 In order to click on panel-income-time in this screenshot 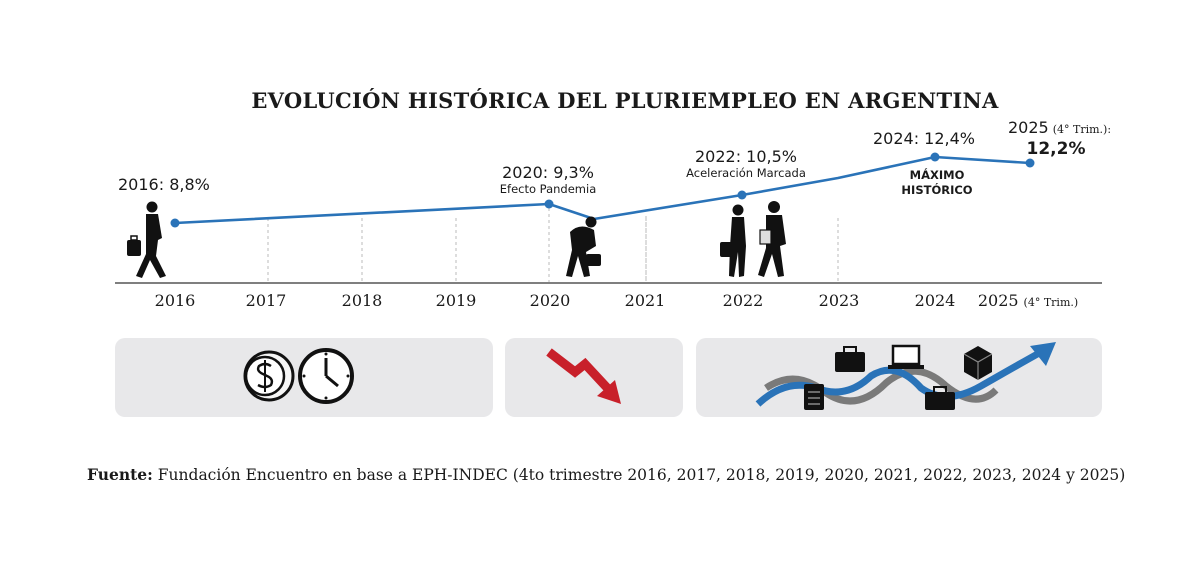, I will do `click(304, 377)`.